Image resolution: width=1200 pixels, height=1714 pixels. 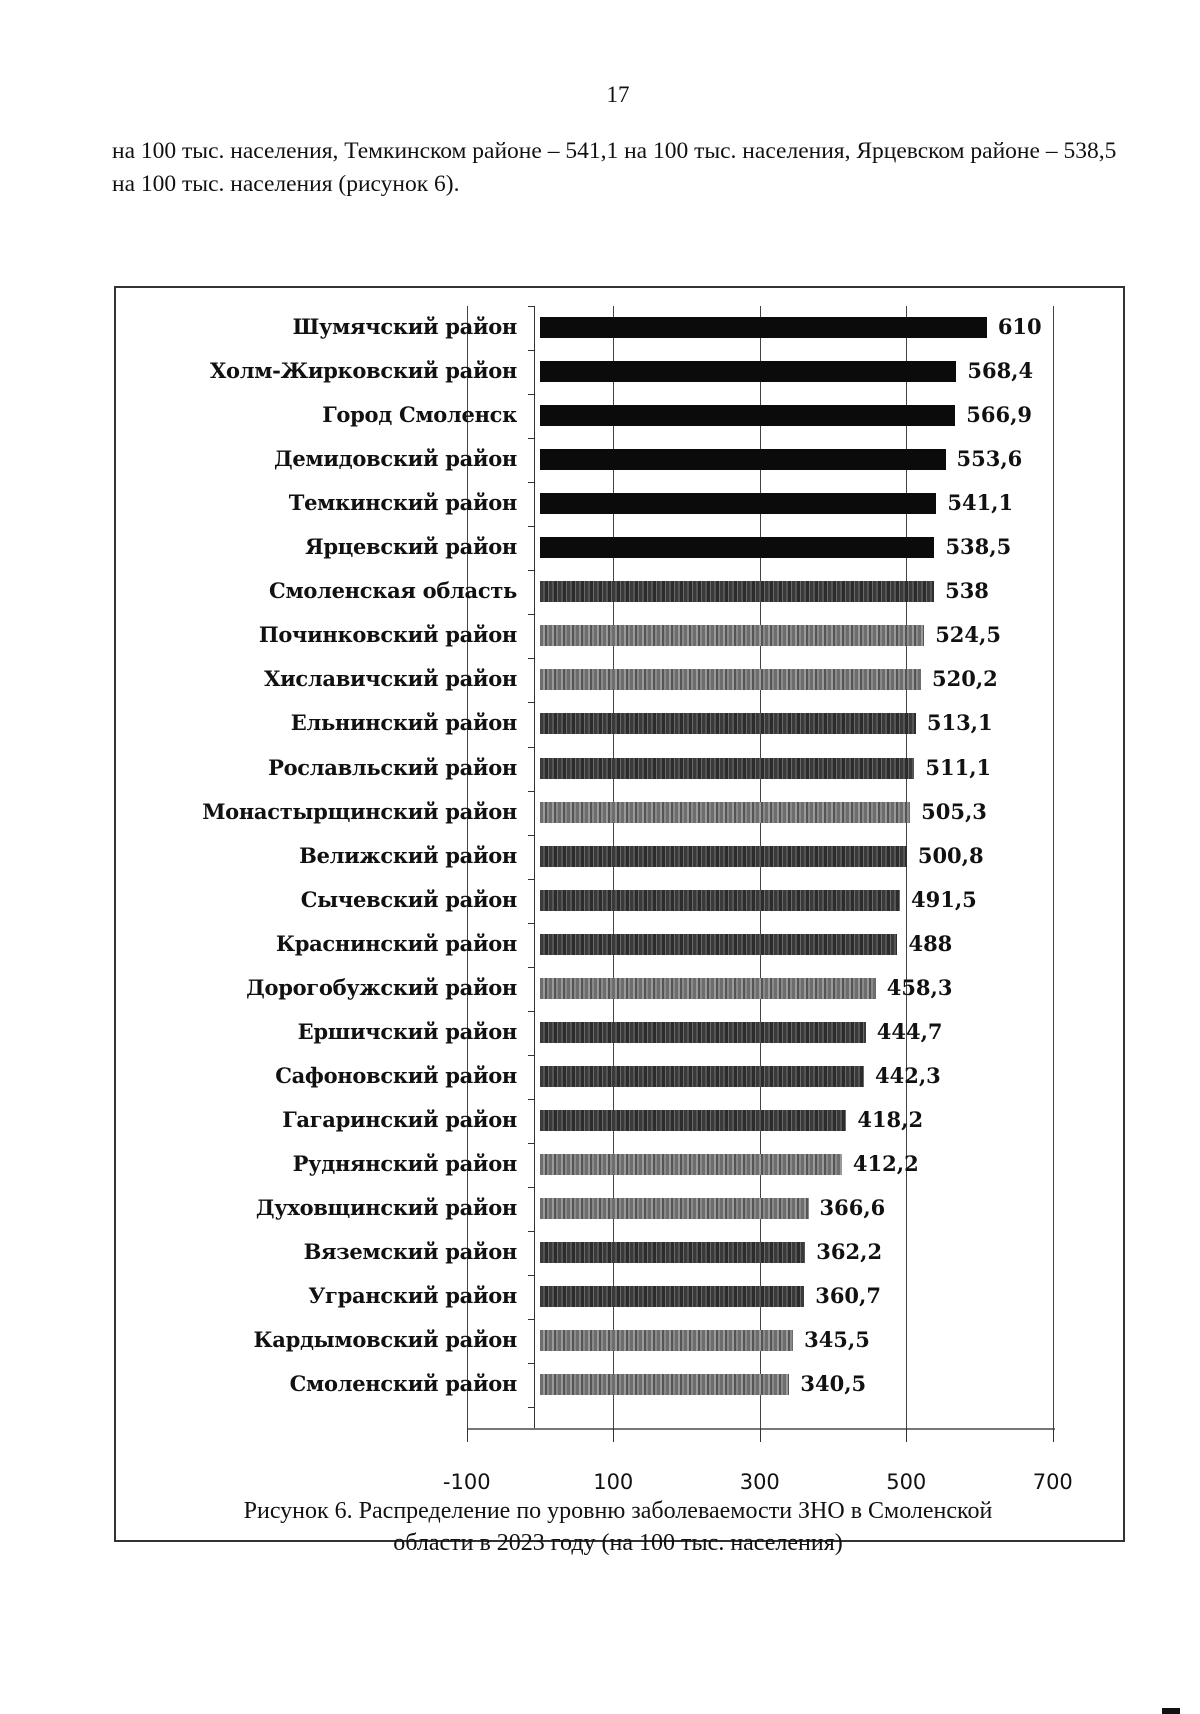 I want to click on category-label: Вяземский район, so click(x=410, y=1252).